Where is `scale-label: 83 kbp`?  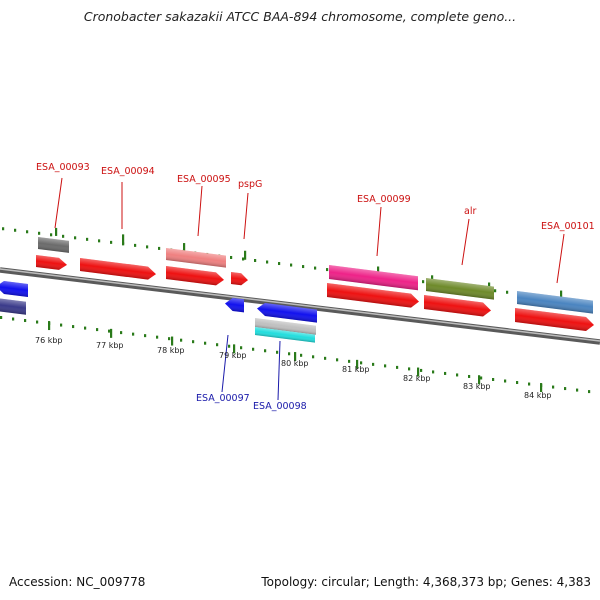
scale-label: 83 kbp is located at coordinates (477, 386).